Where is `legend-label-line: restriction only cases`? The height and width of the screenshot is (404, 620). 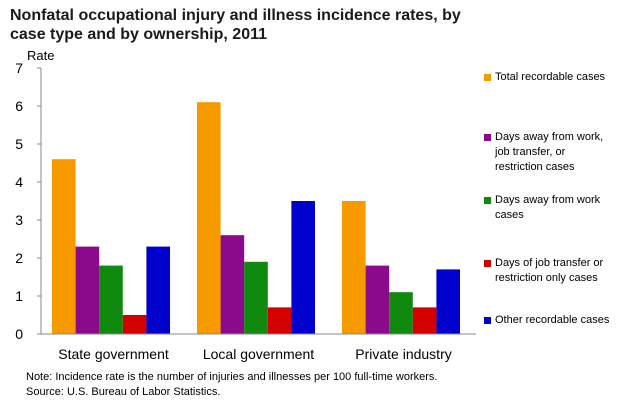
legend-label-line: restriction only cases is located at coordinates (546, 278).